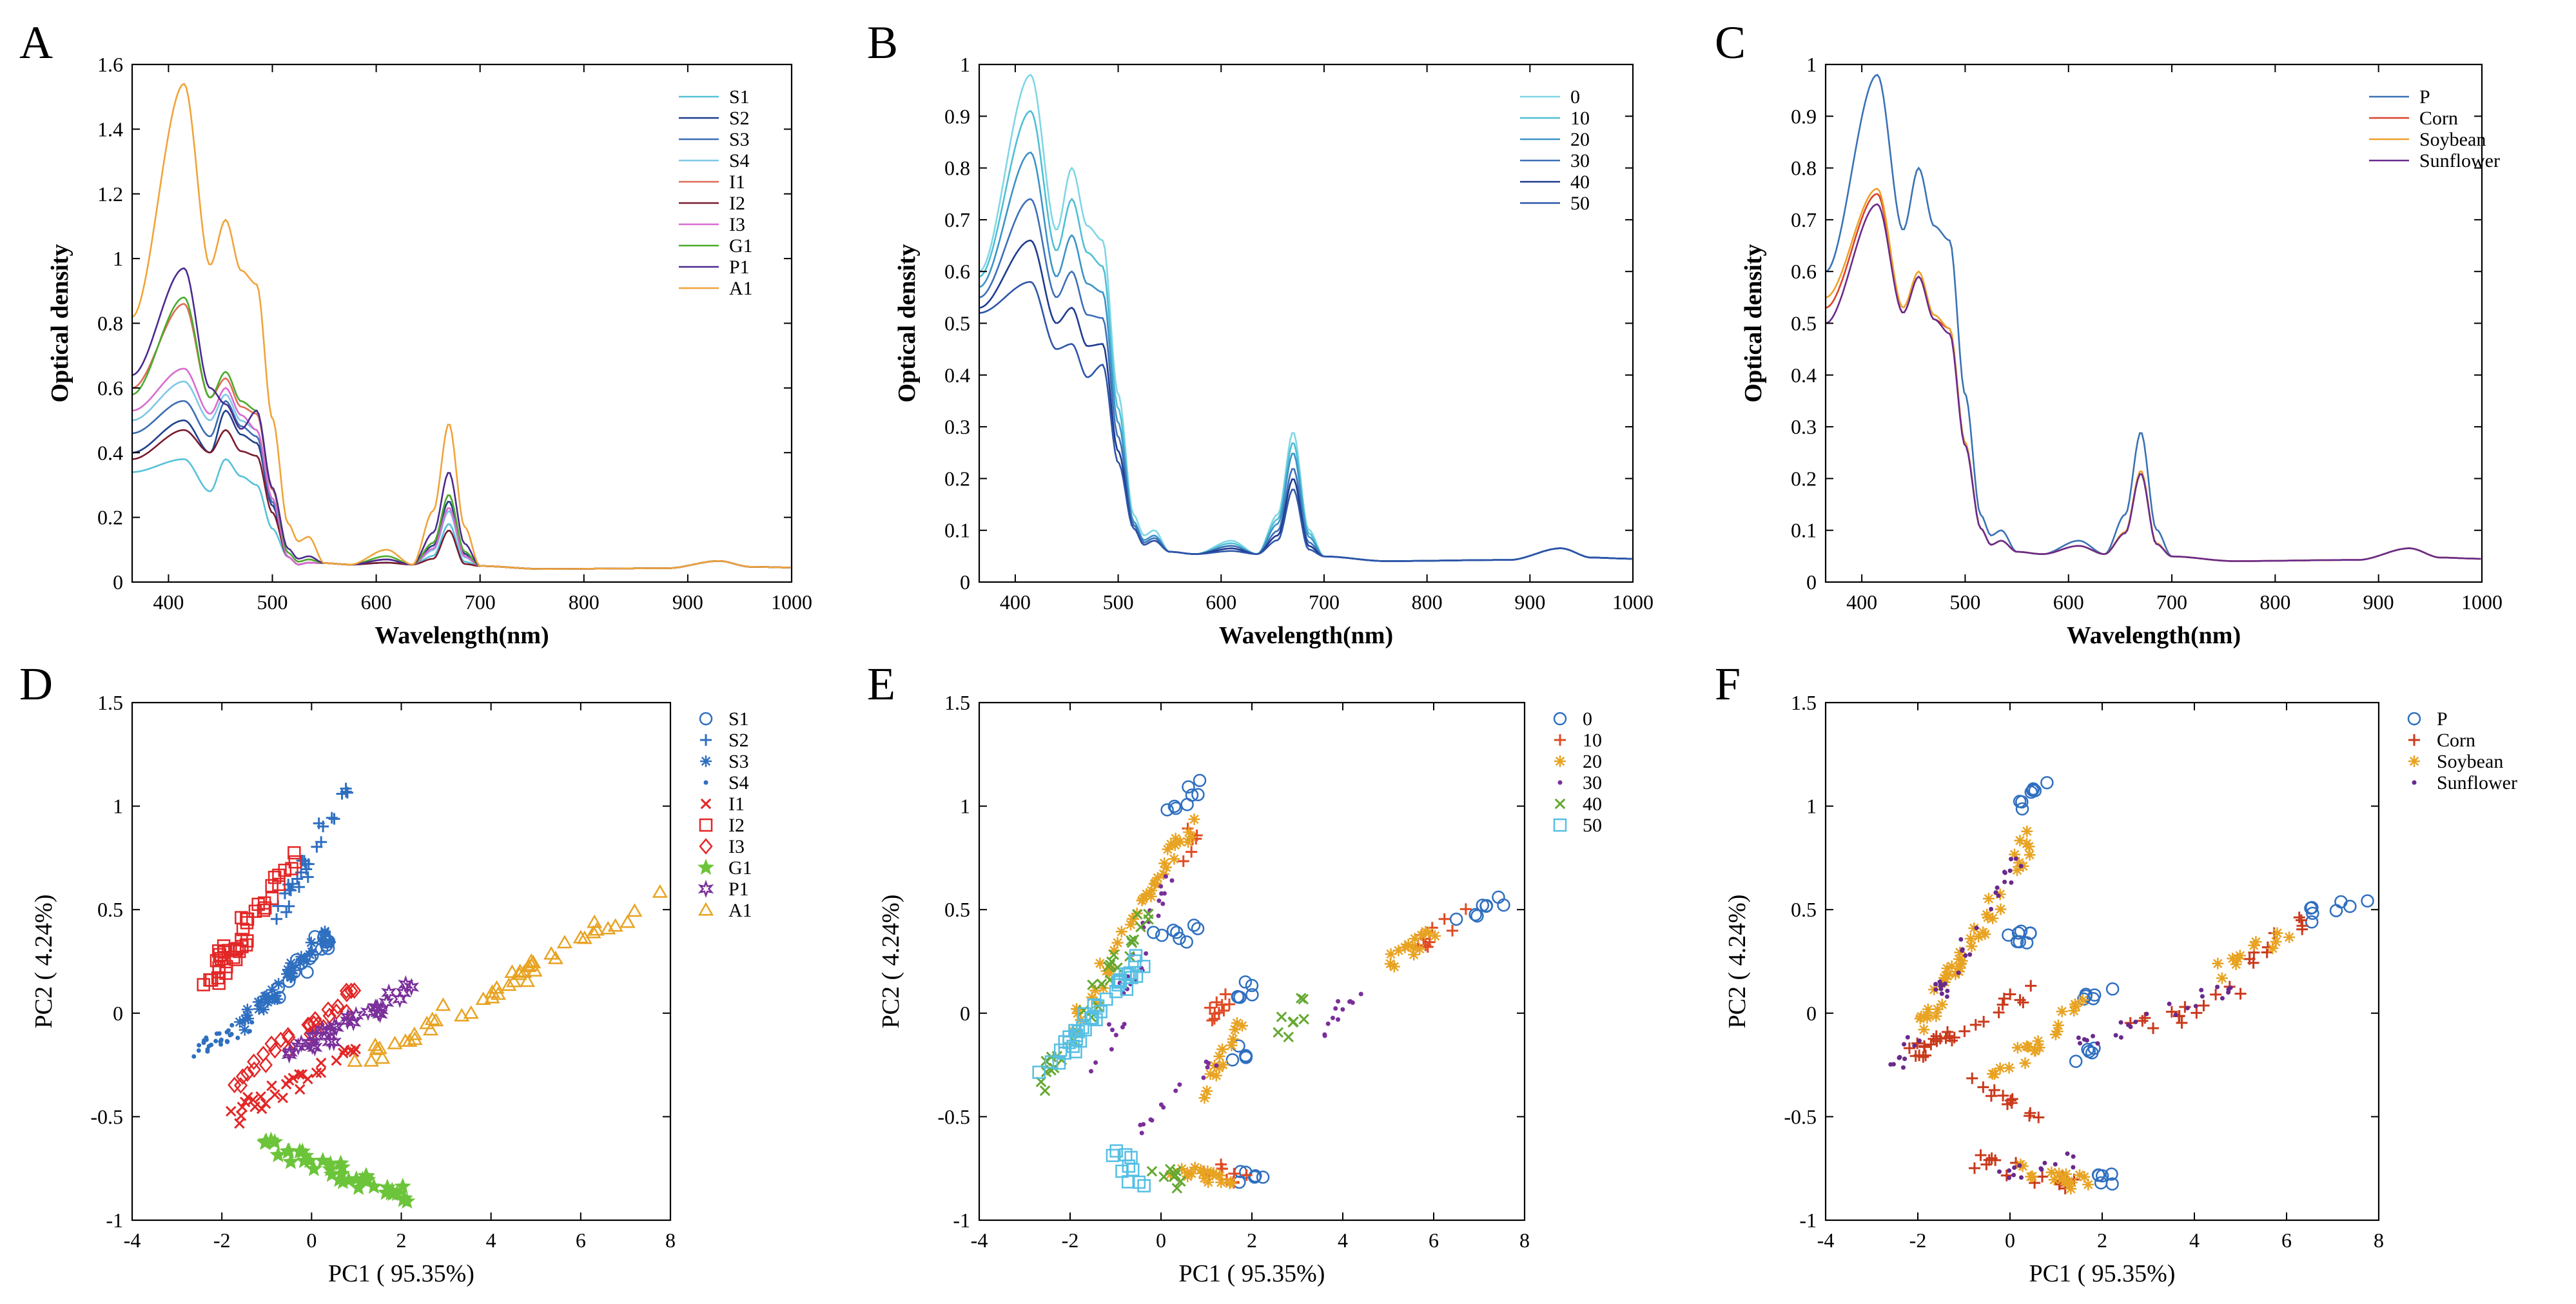  Describe the element at coordinates (739, 761) in the screenshot. I see `legend-label: S3` at that location.